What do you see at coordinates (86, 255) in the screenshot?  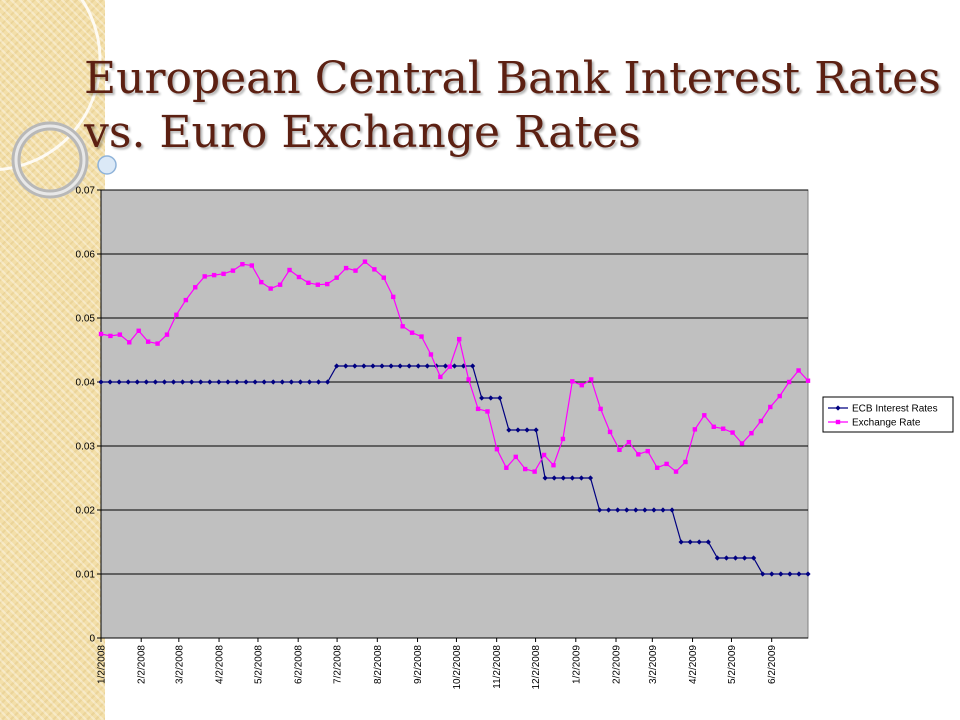 I see `y-tick-label: 0.06` at bounding box center [86, 255].